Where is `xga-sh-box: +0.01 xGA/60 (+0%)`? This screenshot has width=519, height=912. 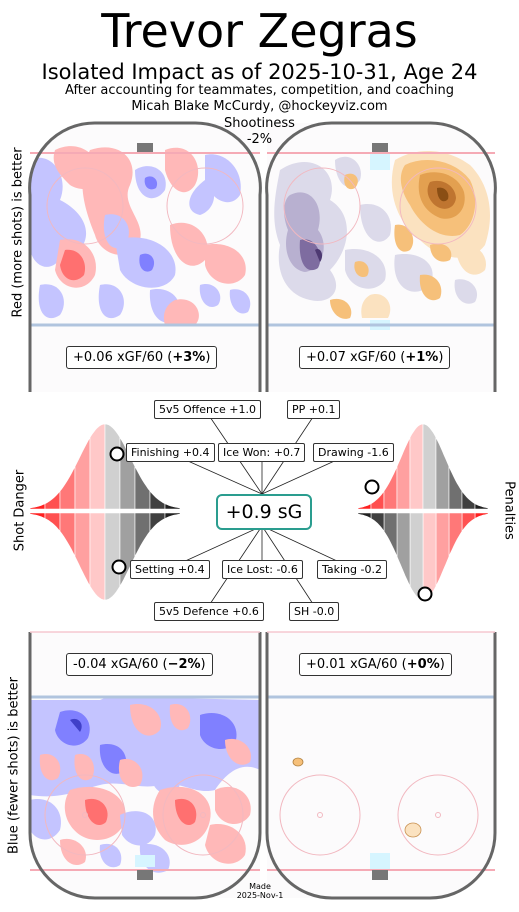 xga-sh-box: +0.01 xGA/60 (+0%) is located at coordinates (375, 664).